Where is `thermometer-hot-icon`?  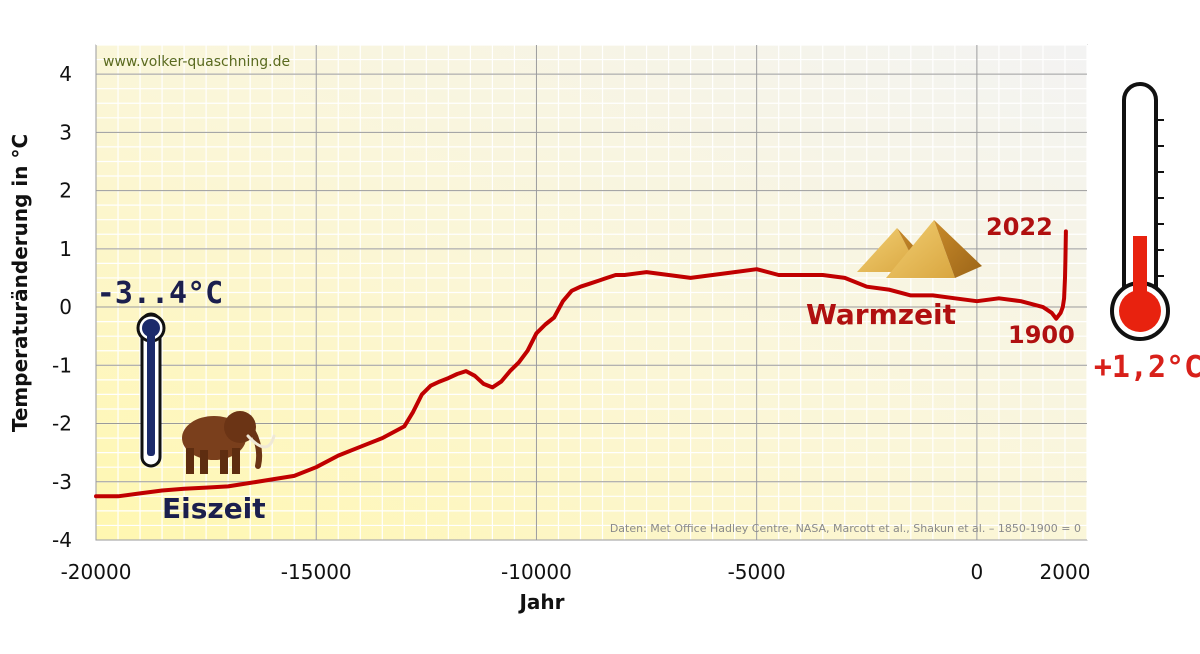 thermometer-hot-icon is located at coordinates (1140, 211).